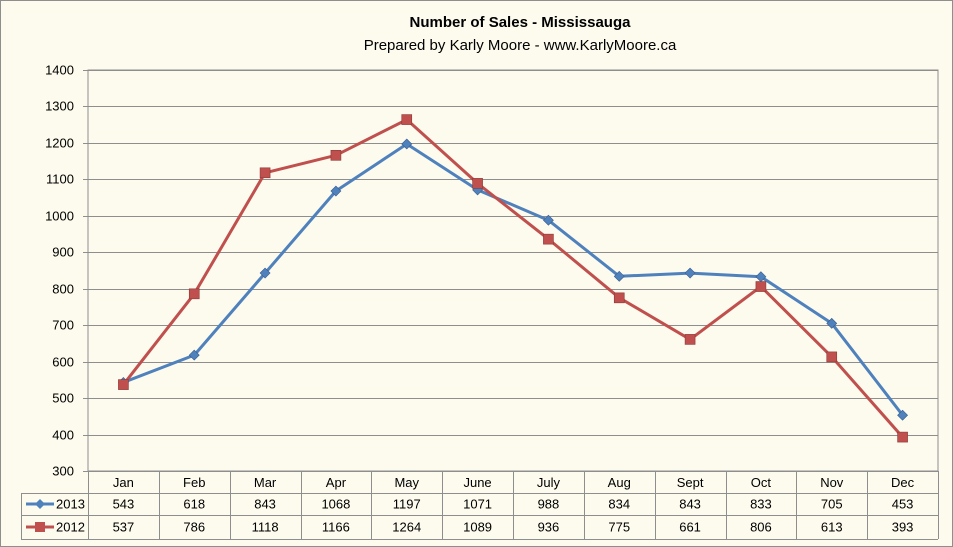 The width and height of the screenshot is (953, 547). What do you see at coordinates (832, 504) in the screenshot?
I see `table-value-2013: 705` at bounding box center [832, 504].